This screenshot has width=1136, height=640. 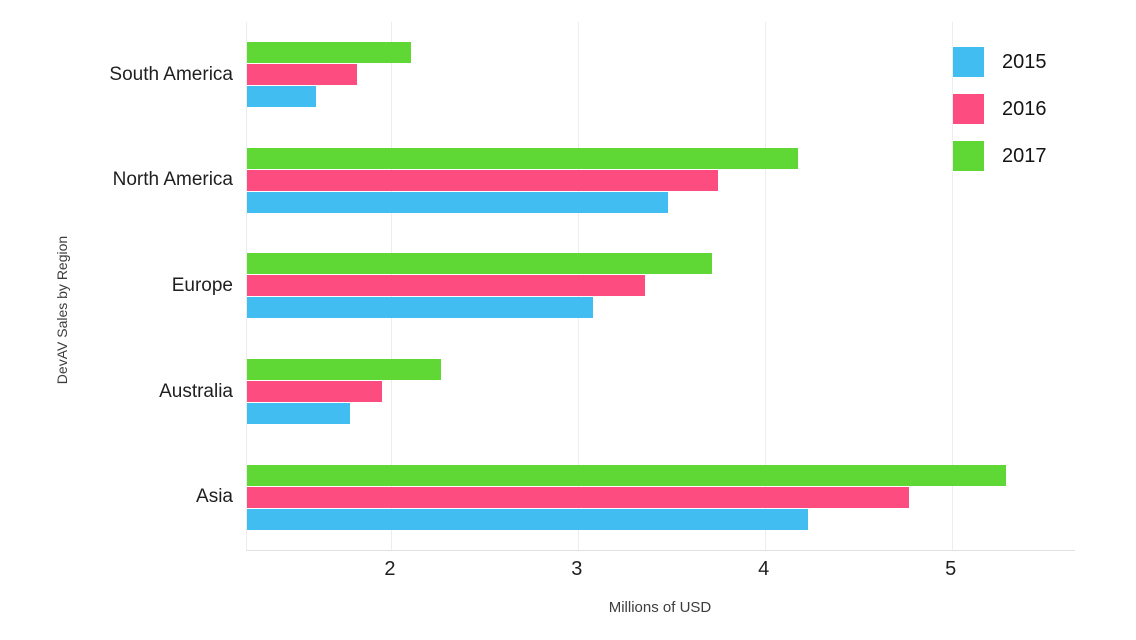 I want to click on category-label: South America, so click(x=171, y=74).